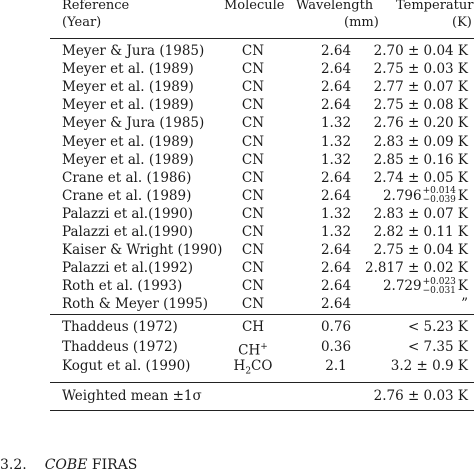 This screenshot has width=474, height=474. Describe the element at coordinates (132, 396) in the screenshot. I see `weighted-mean-label: Weighted mean ±1σ` at that location.